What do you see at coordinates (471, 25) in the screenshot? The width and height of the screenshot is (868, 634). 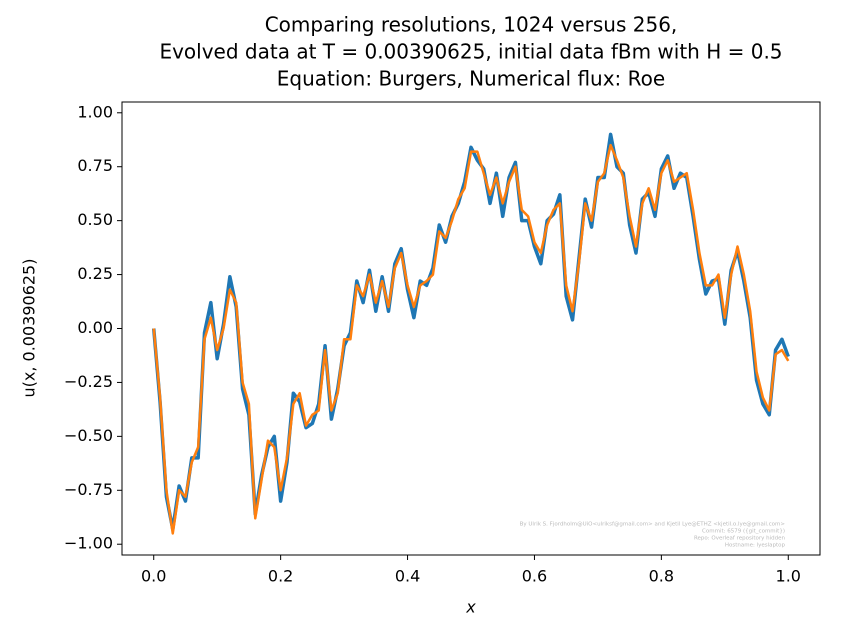 I see `chart-title: Comparing resolutions, 1024 versus 256,` at bounding box center [471, 25].